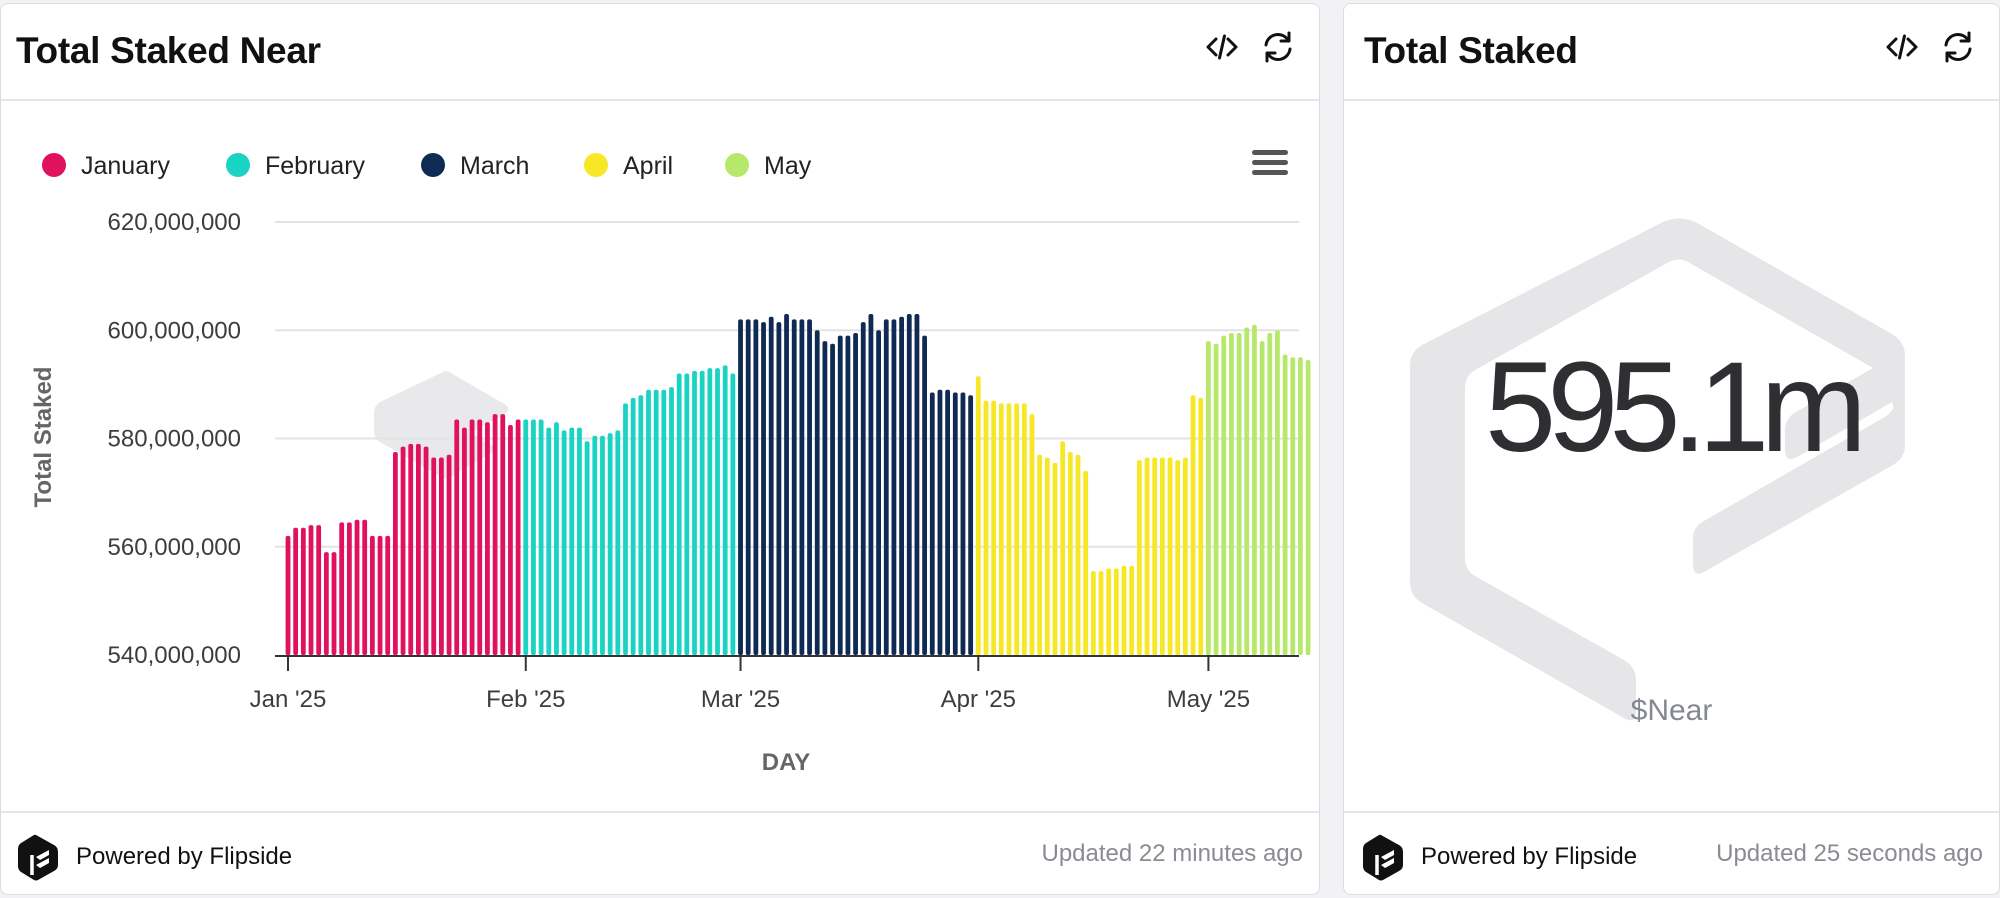 This screenshot has width=2000, height=898. What do you see at coordinates (296, 166) in the screenshot?
I see `legend-item-february: February` at bounding box center [296, 166].